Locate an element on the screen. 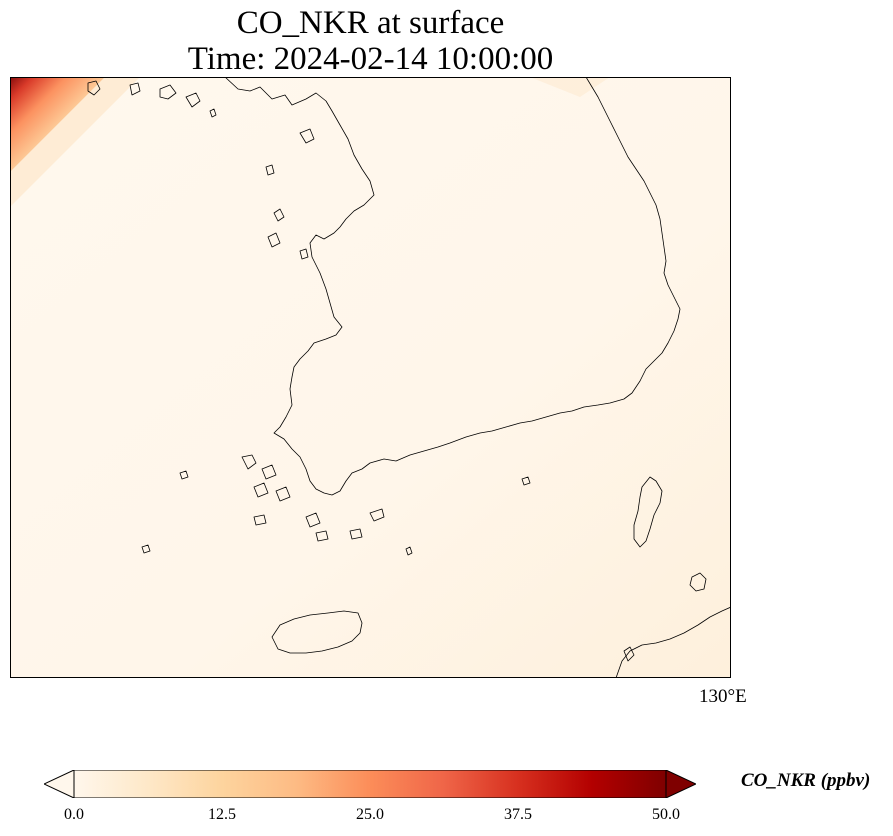 This screenshot has height=836, width=893. upper-light-band is located at coordinates (570, 87).